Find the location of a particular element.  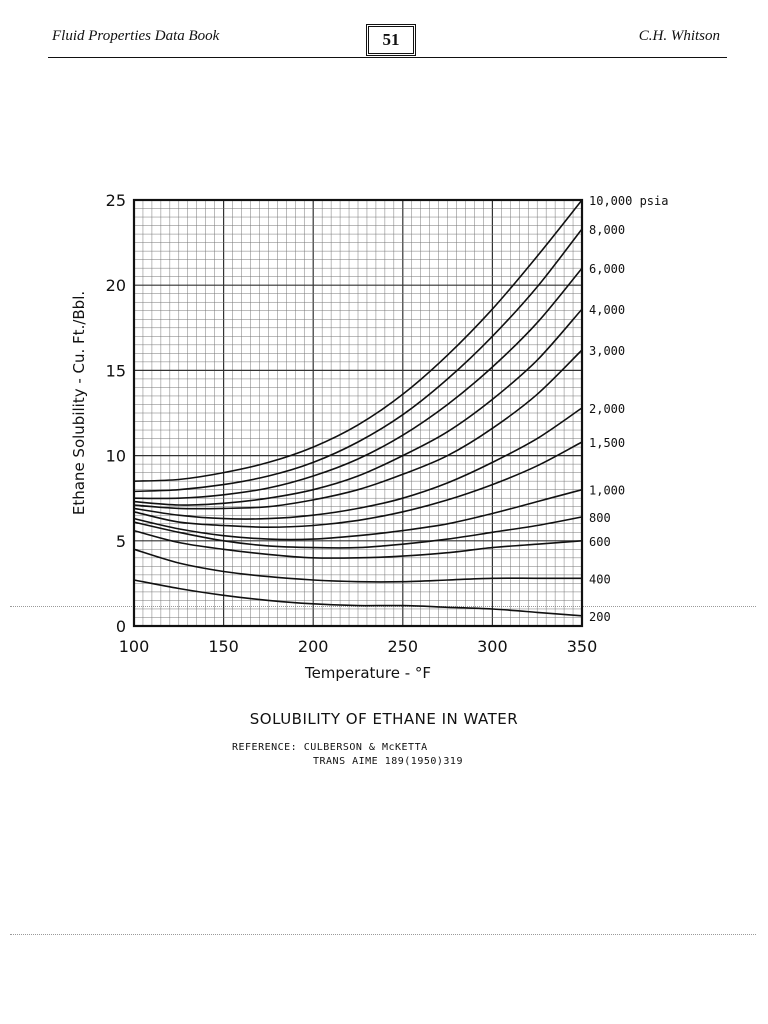

book-title: Fluid Properties Data Book is located at coordinates (136, 36).